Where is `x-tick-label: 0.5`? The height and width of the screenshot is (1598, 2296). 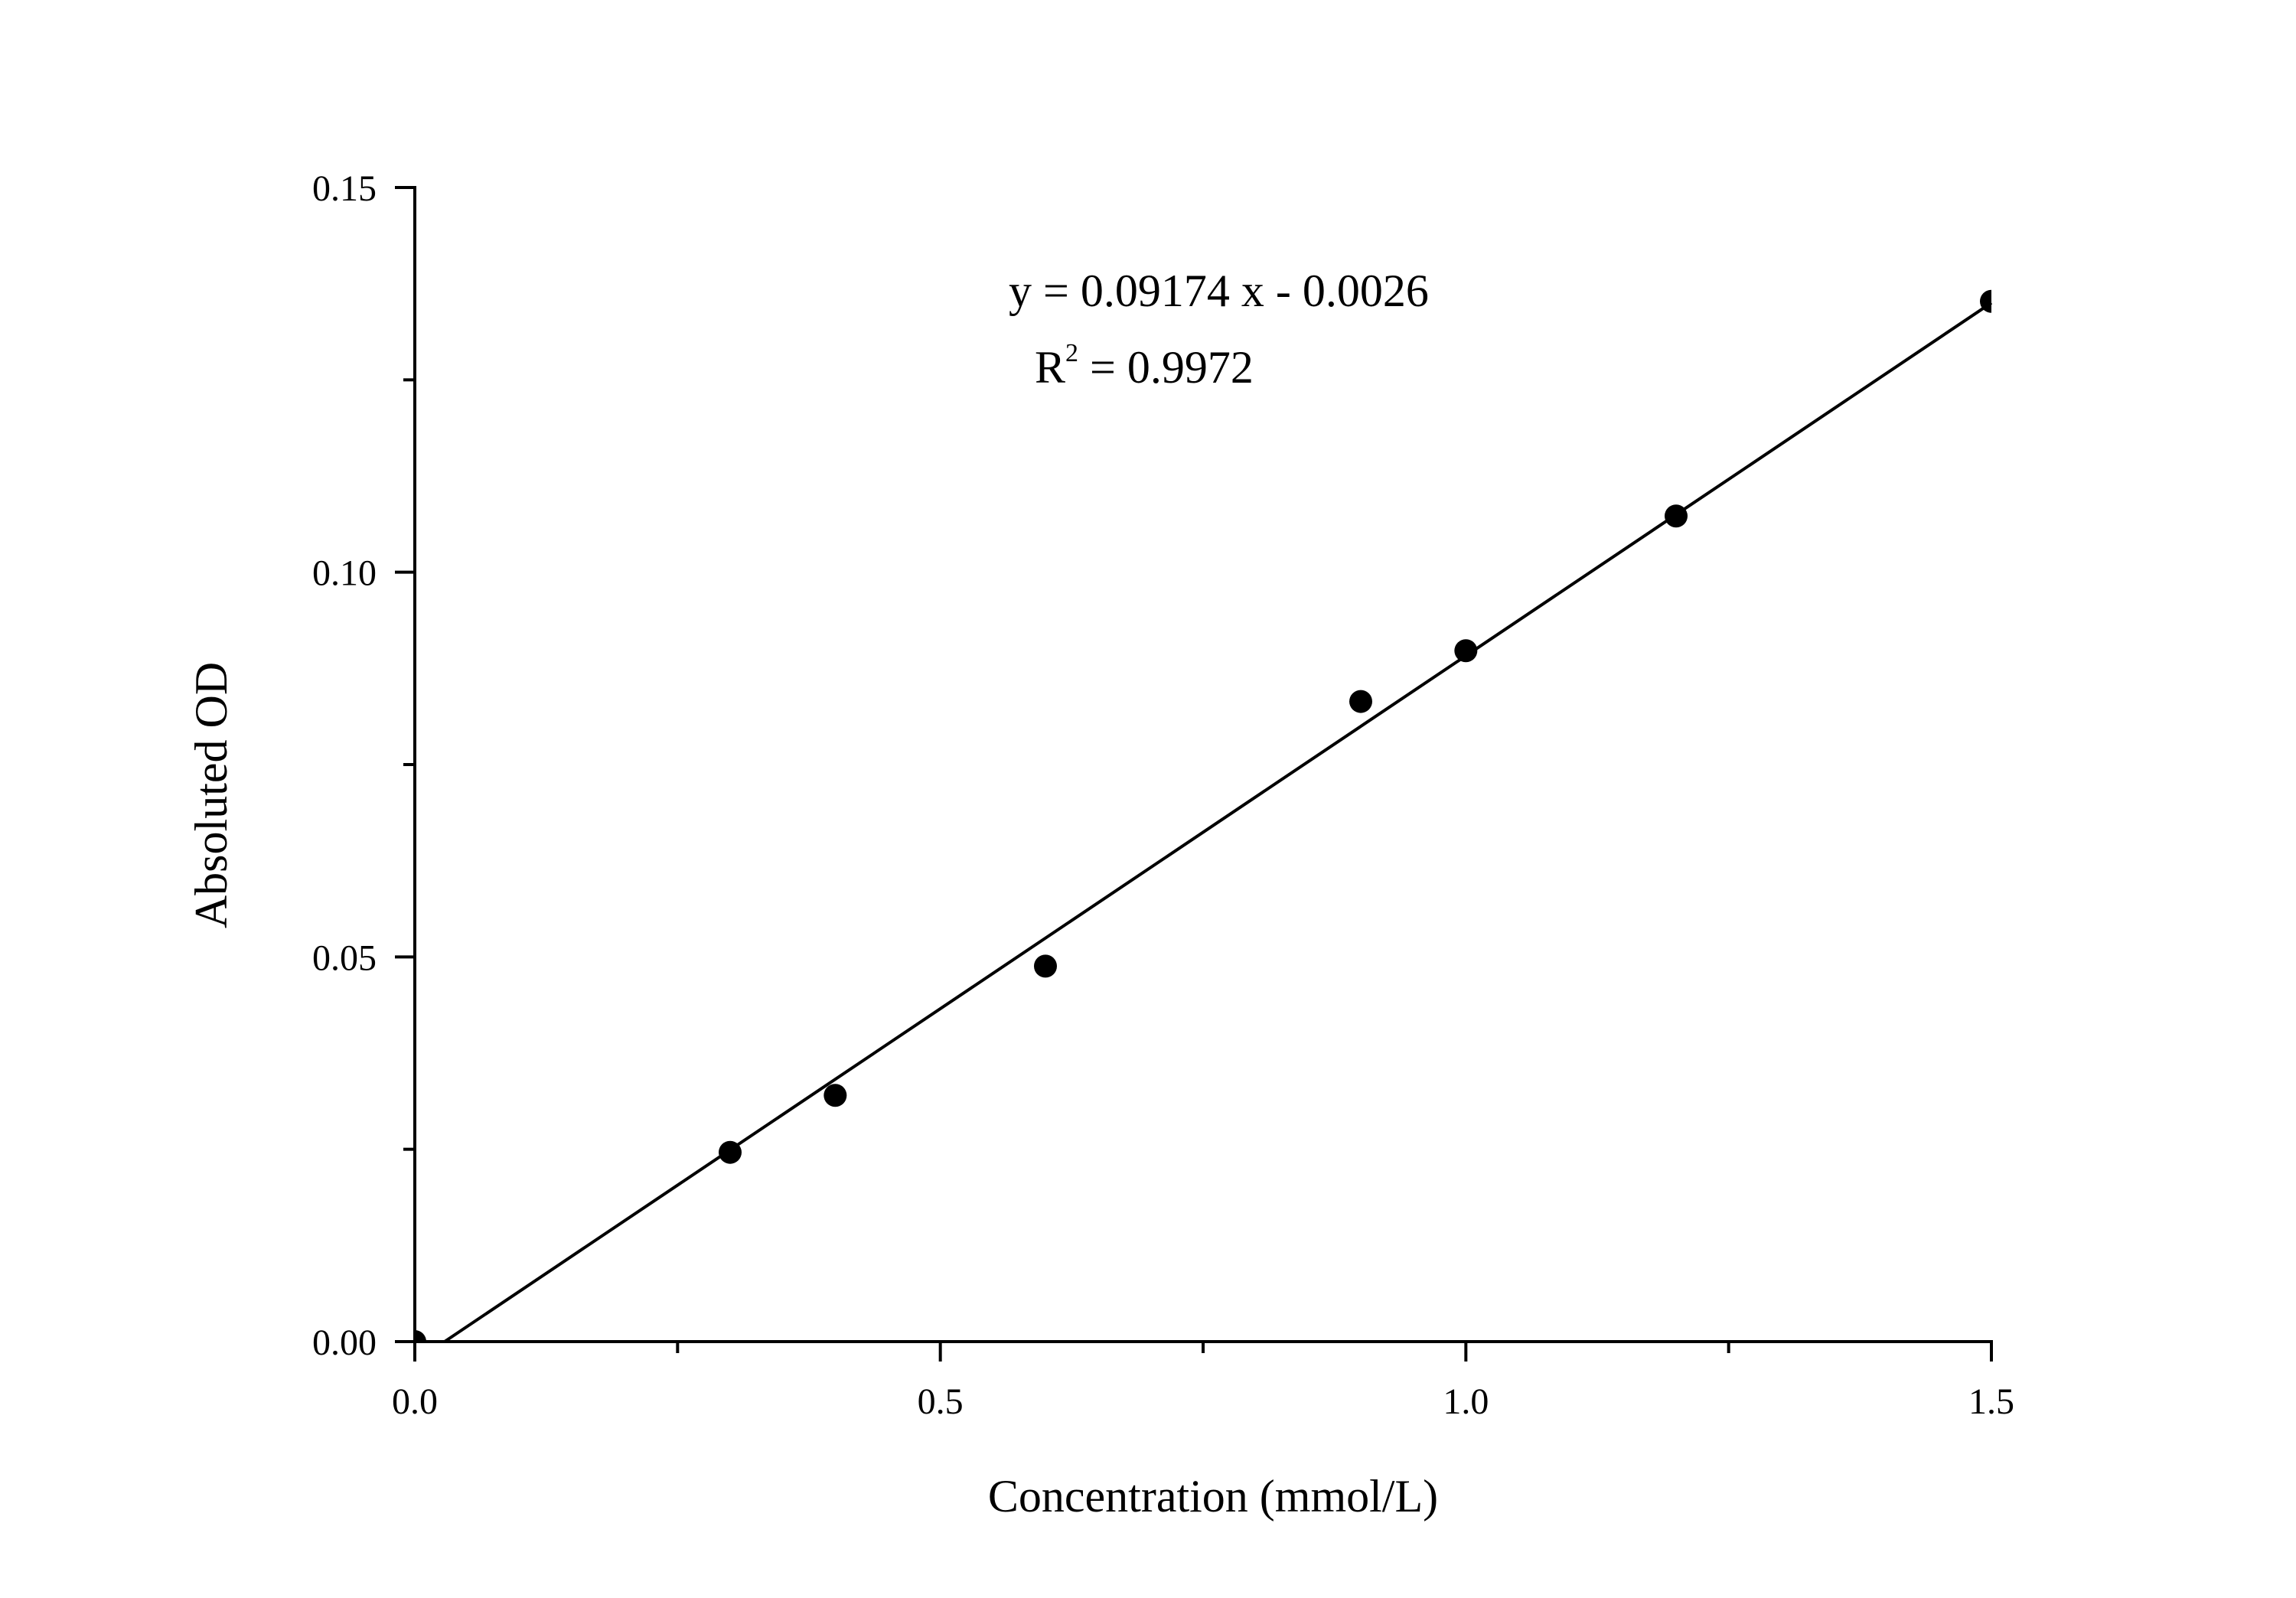
x-tick-label: 0.5 is located at coordinates (941, 1402).